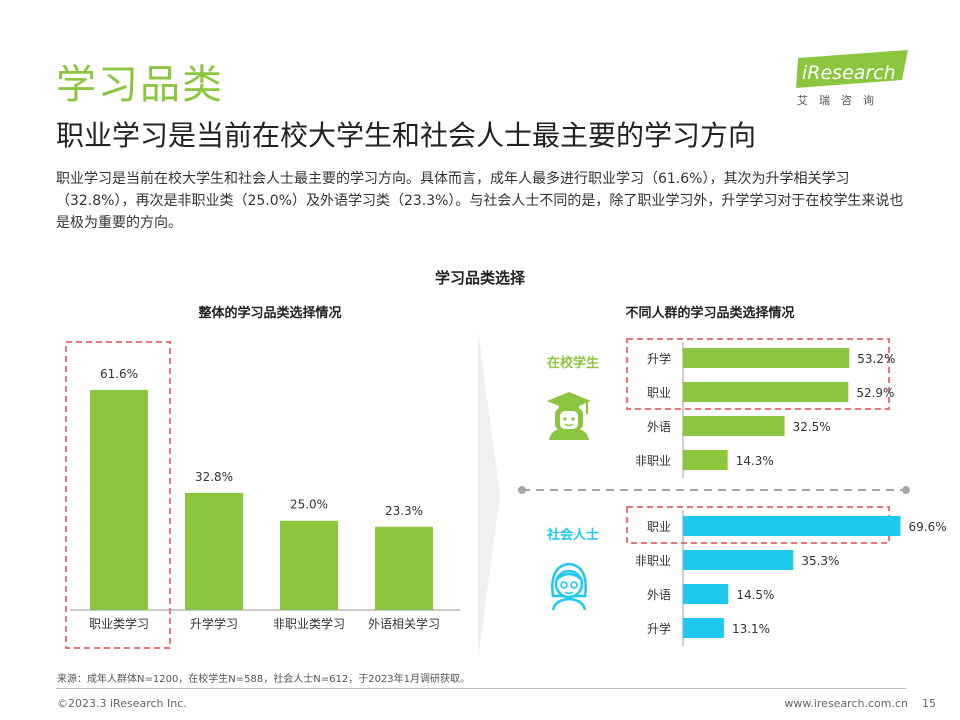 The height and width of the screenshot is (720, 960). Describe the element at coordinates (929, 703) in the screenshot. I see `page-number: 15` at that location.